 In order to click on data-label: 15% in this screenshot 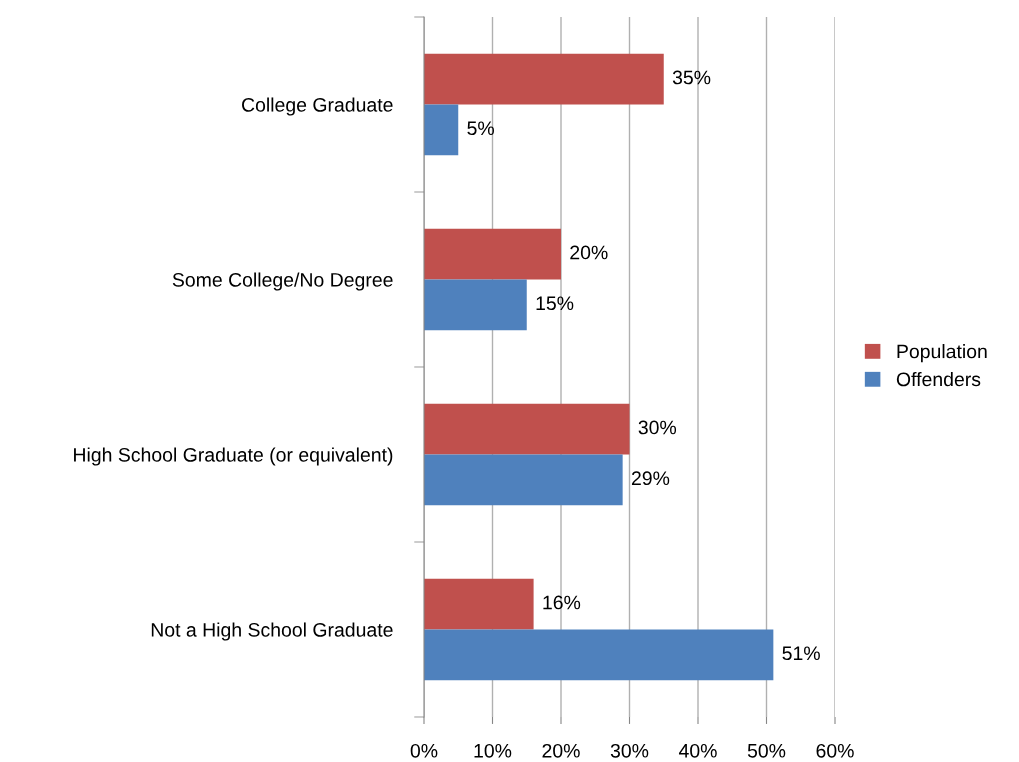, I will do `click(555, 303)`.